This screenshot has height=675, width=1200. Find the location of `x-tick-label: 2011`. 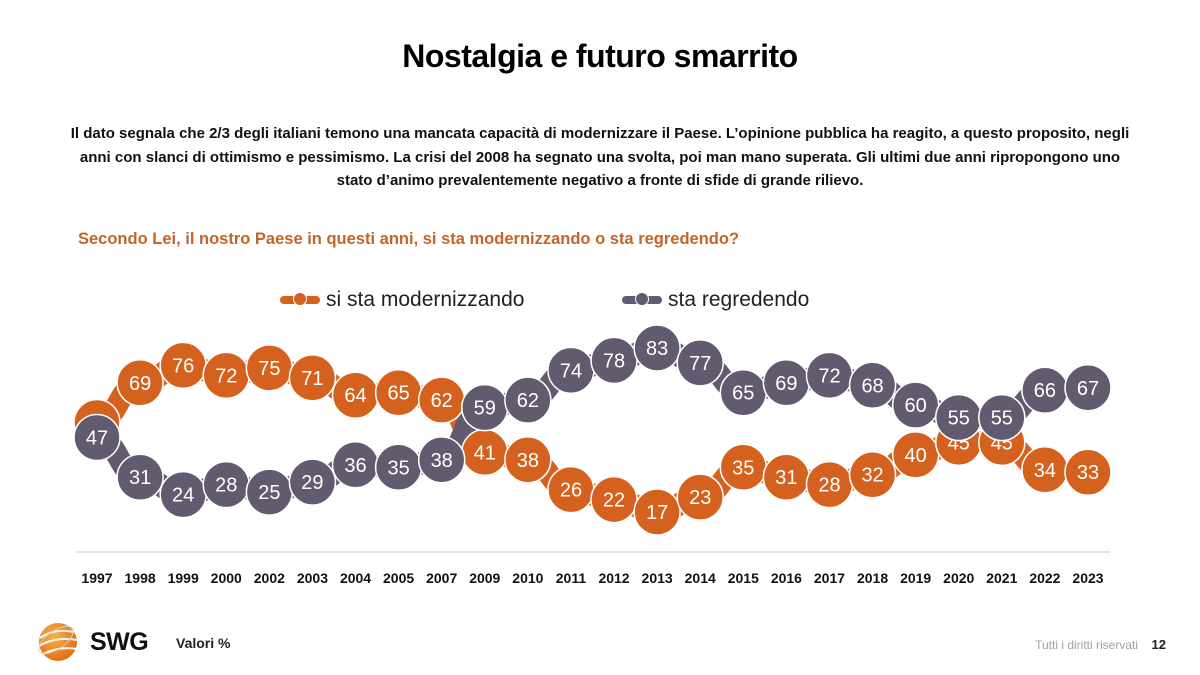

x-tick-label: 2011 is located at coordinates (571, 578).